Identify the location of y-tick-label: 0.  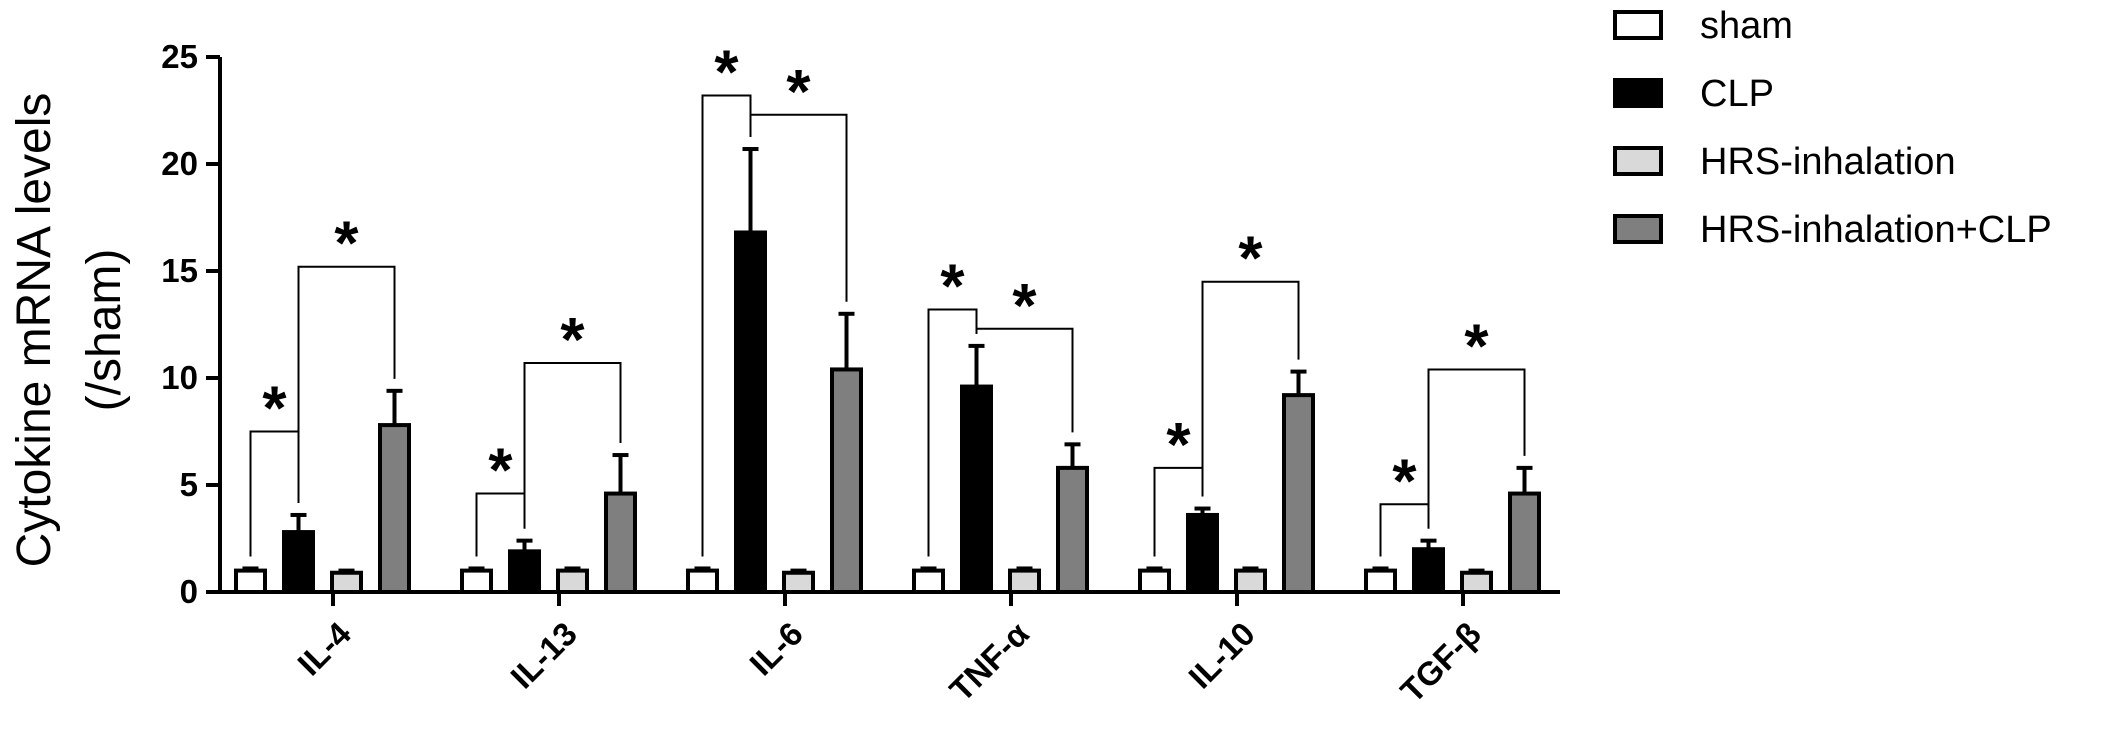
(189, 591).